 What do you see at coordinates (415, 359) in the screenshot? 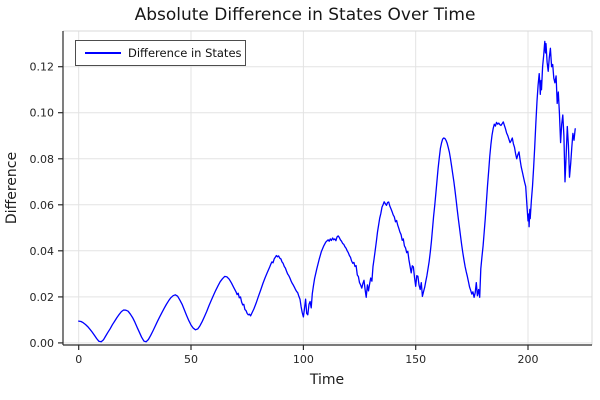
I see `x-tick-label: 150` at bounding box center [415, 359].